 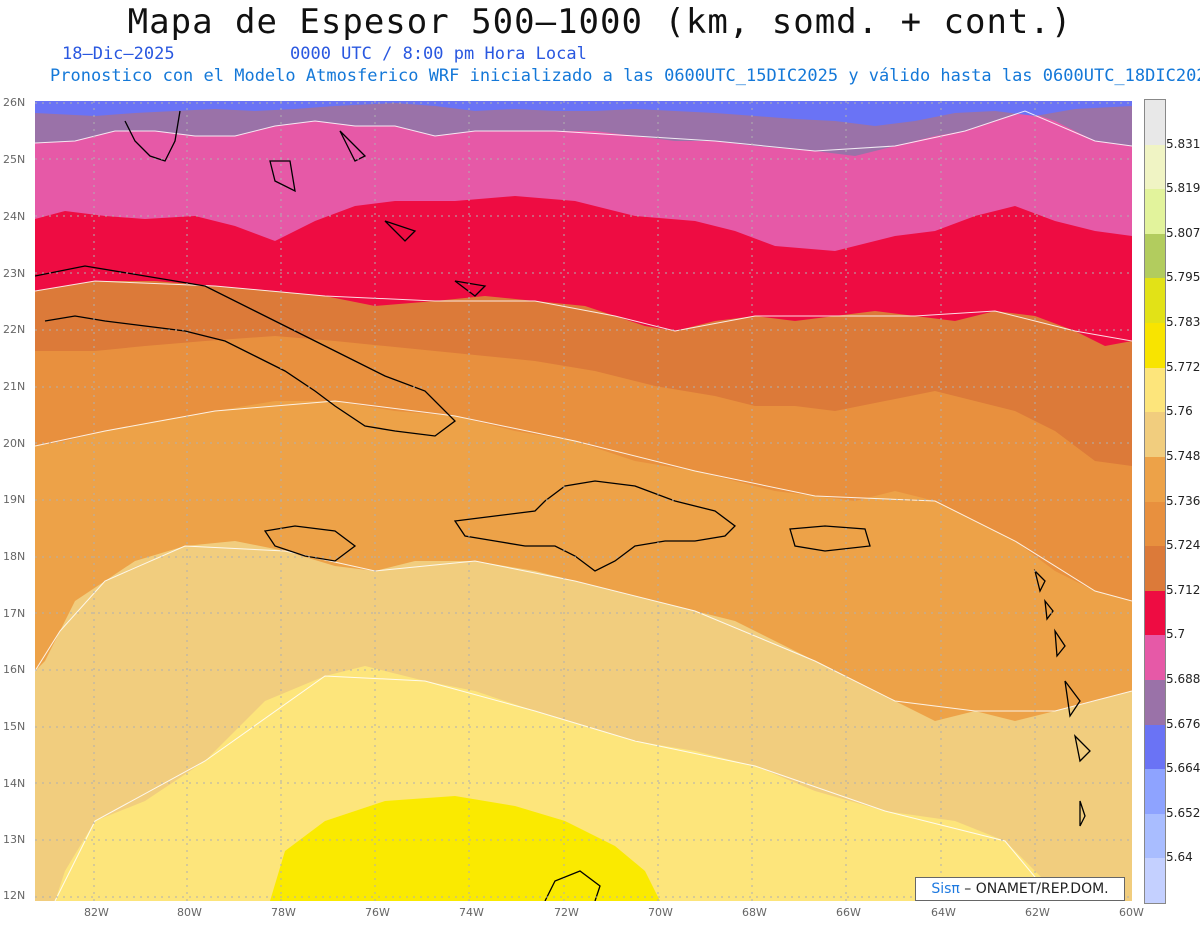 I want to click on lon-label: 78W, so click(x=283, y=912).